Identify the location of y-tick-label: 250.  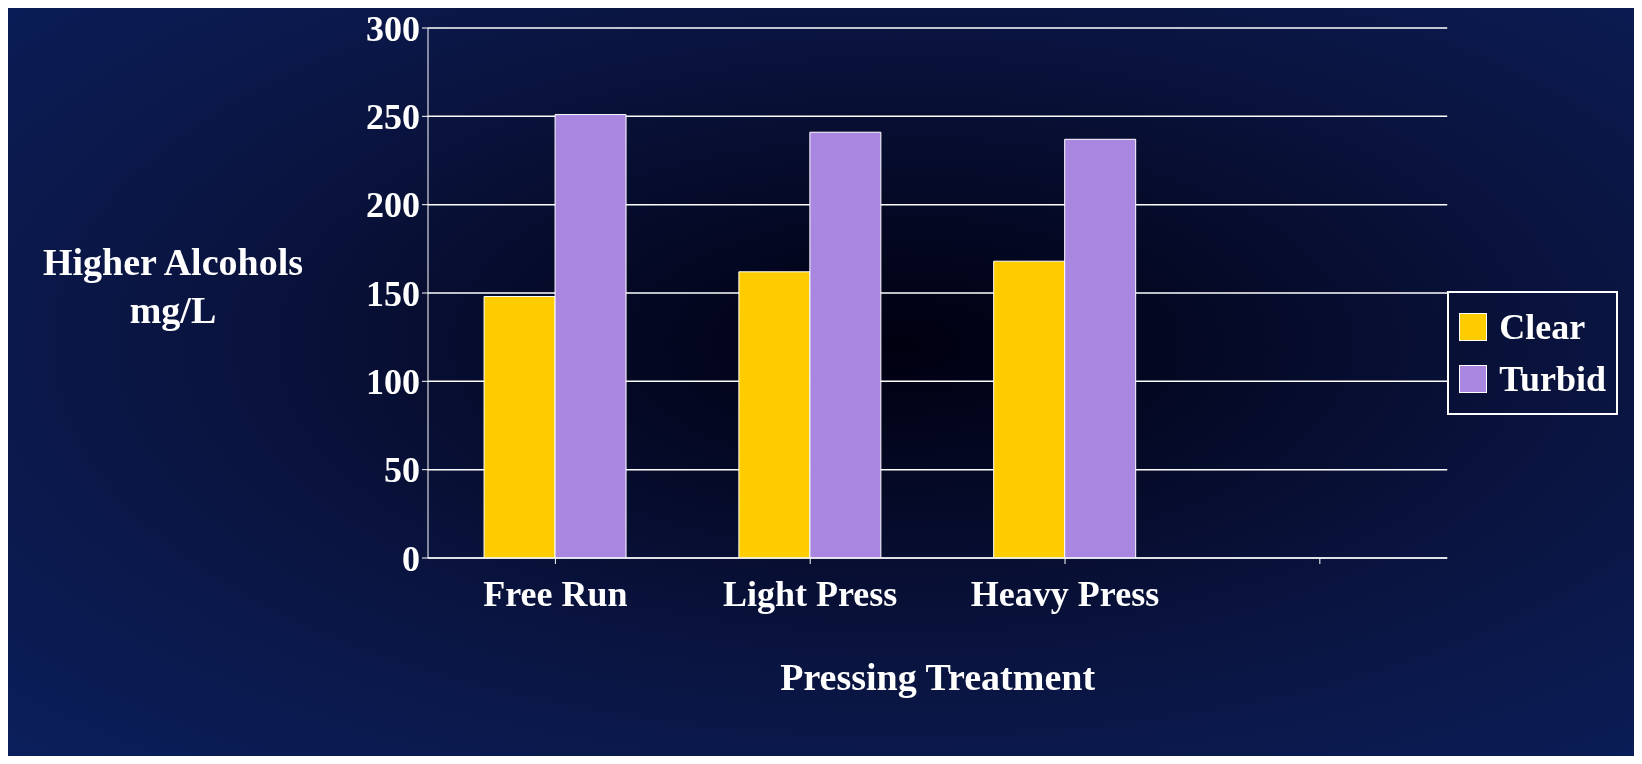
(393, 117).